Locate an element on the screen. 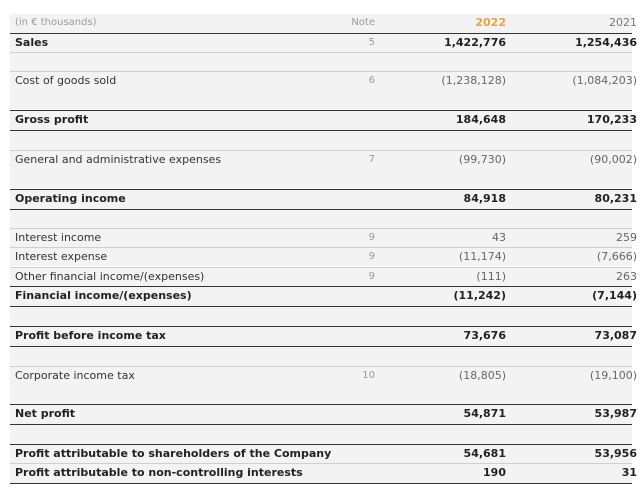 The height and width of the screenshot is (488, 640). value-2021: 31 is located at coordinates (629, 472).